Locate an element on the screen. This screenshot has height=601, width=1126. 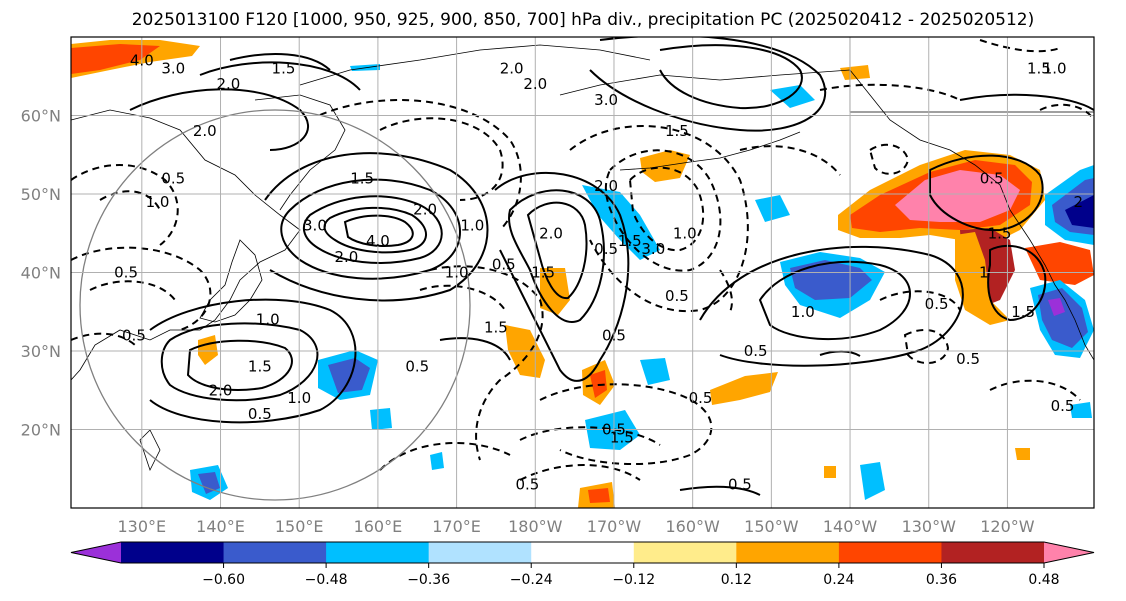
latitude-tick-label: 40°N is located at coordinates (41, 273).